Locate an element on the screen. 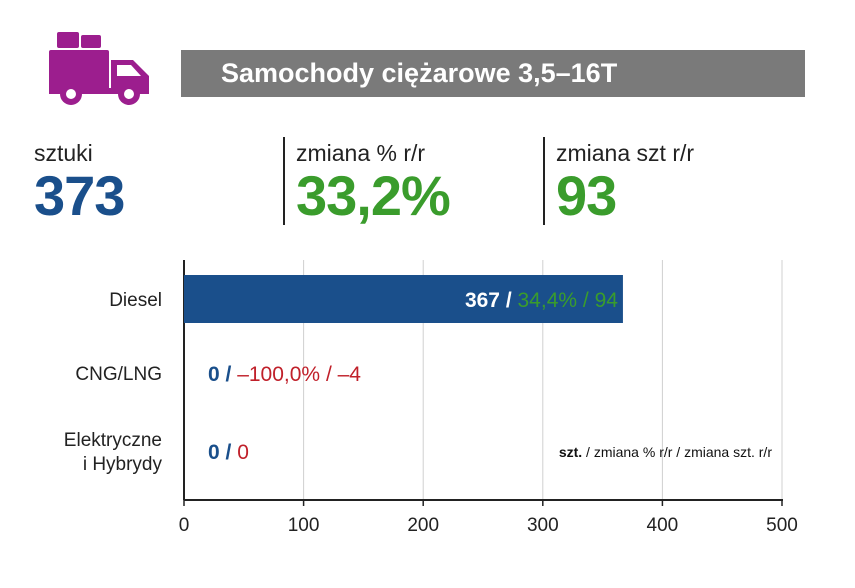 The image size is (855, 588). data-label-part: 94 is located at coordinates (607, 300).